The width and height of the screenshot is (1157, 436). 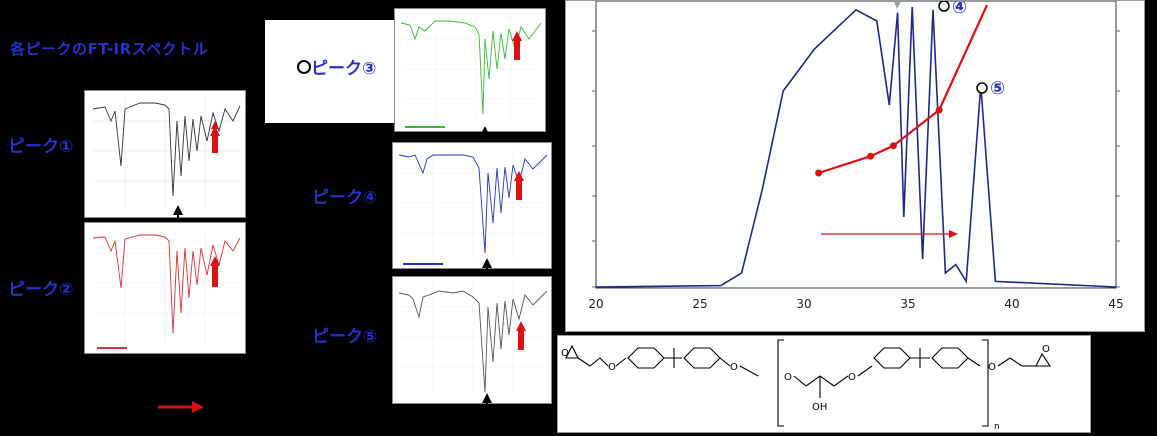 I want to click on spectrum-4-plot, so click(x=473, y=206).